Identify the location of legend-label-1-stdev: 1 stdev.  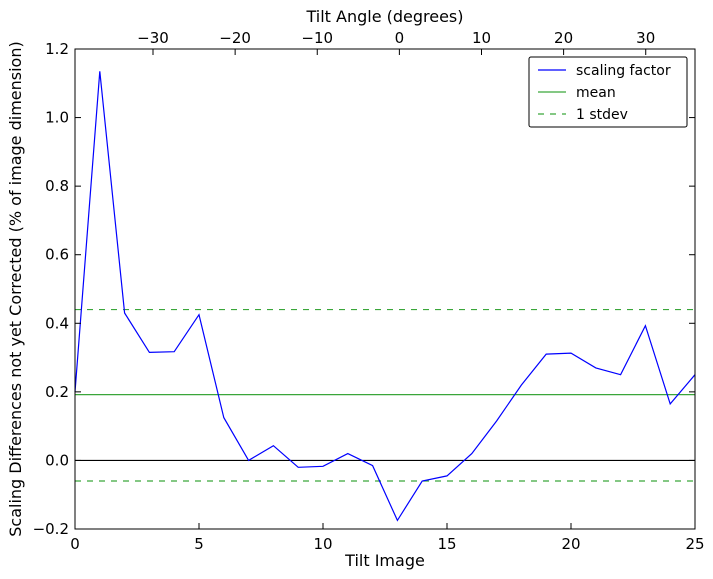
(602, 115).